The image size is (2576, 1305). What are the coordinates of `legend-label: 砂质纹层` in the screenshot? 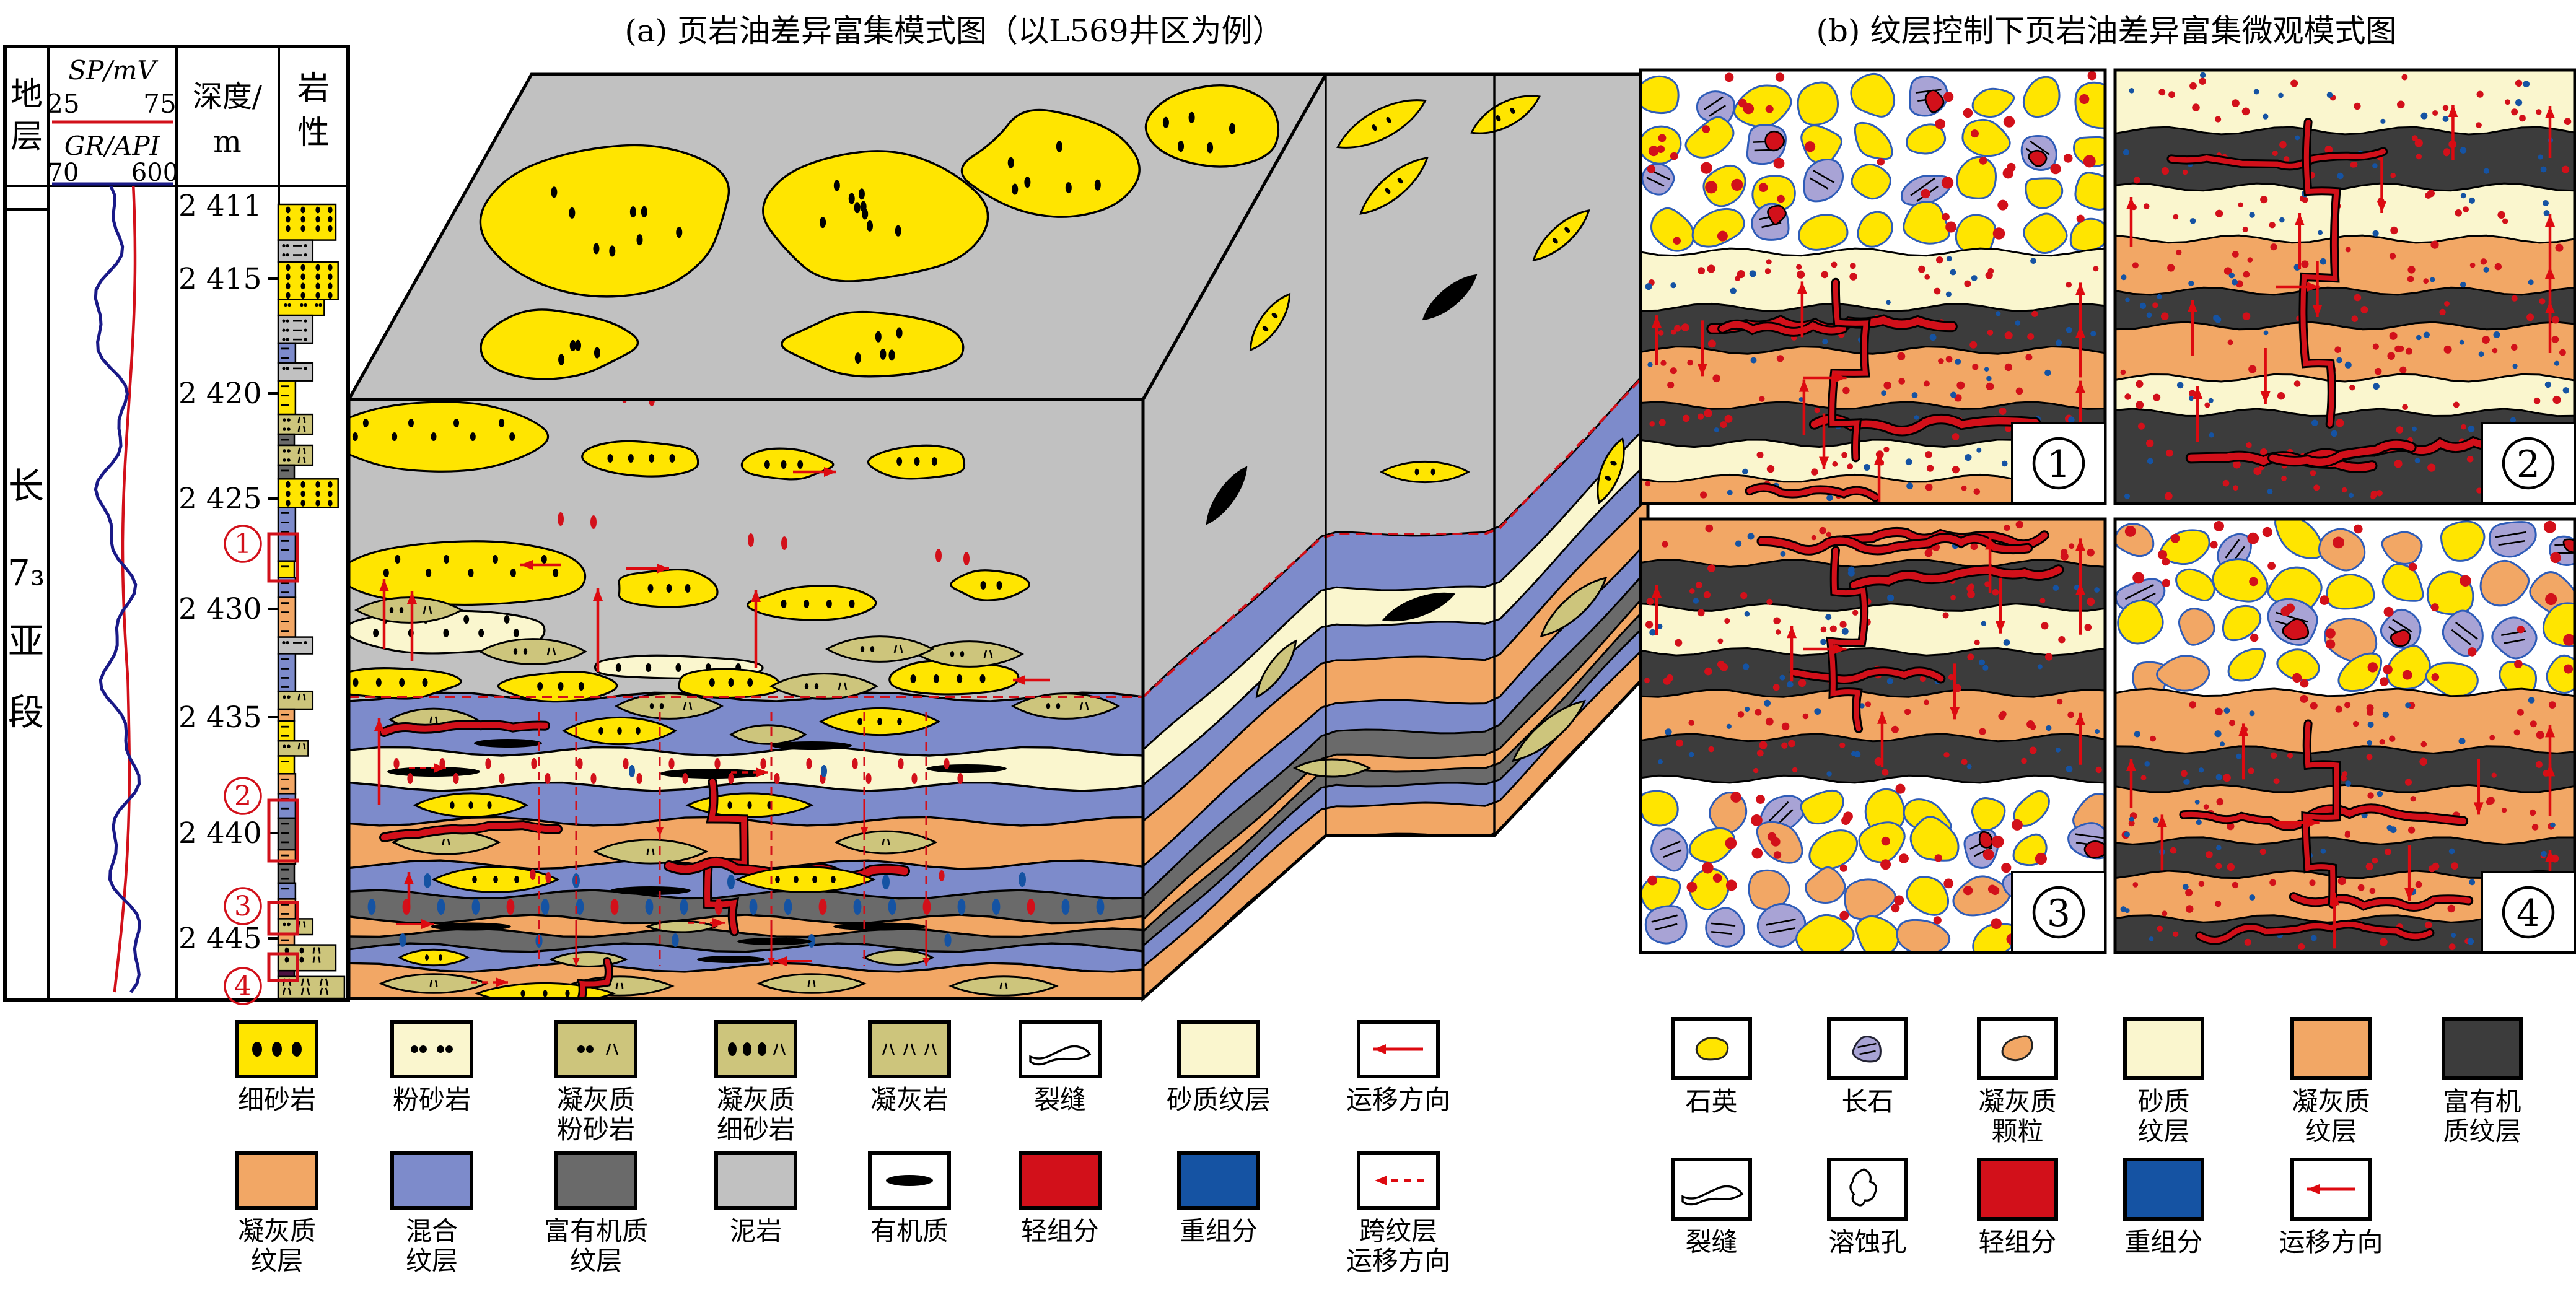 It's located at (1219, 1100).